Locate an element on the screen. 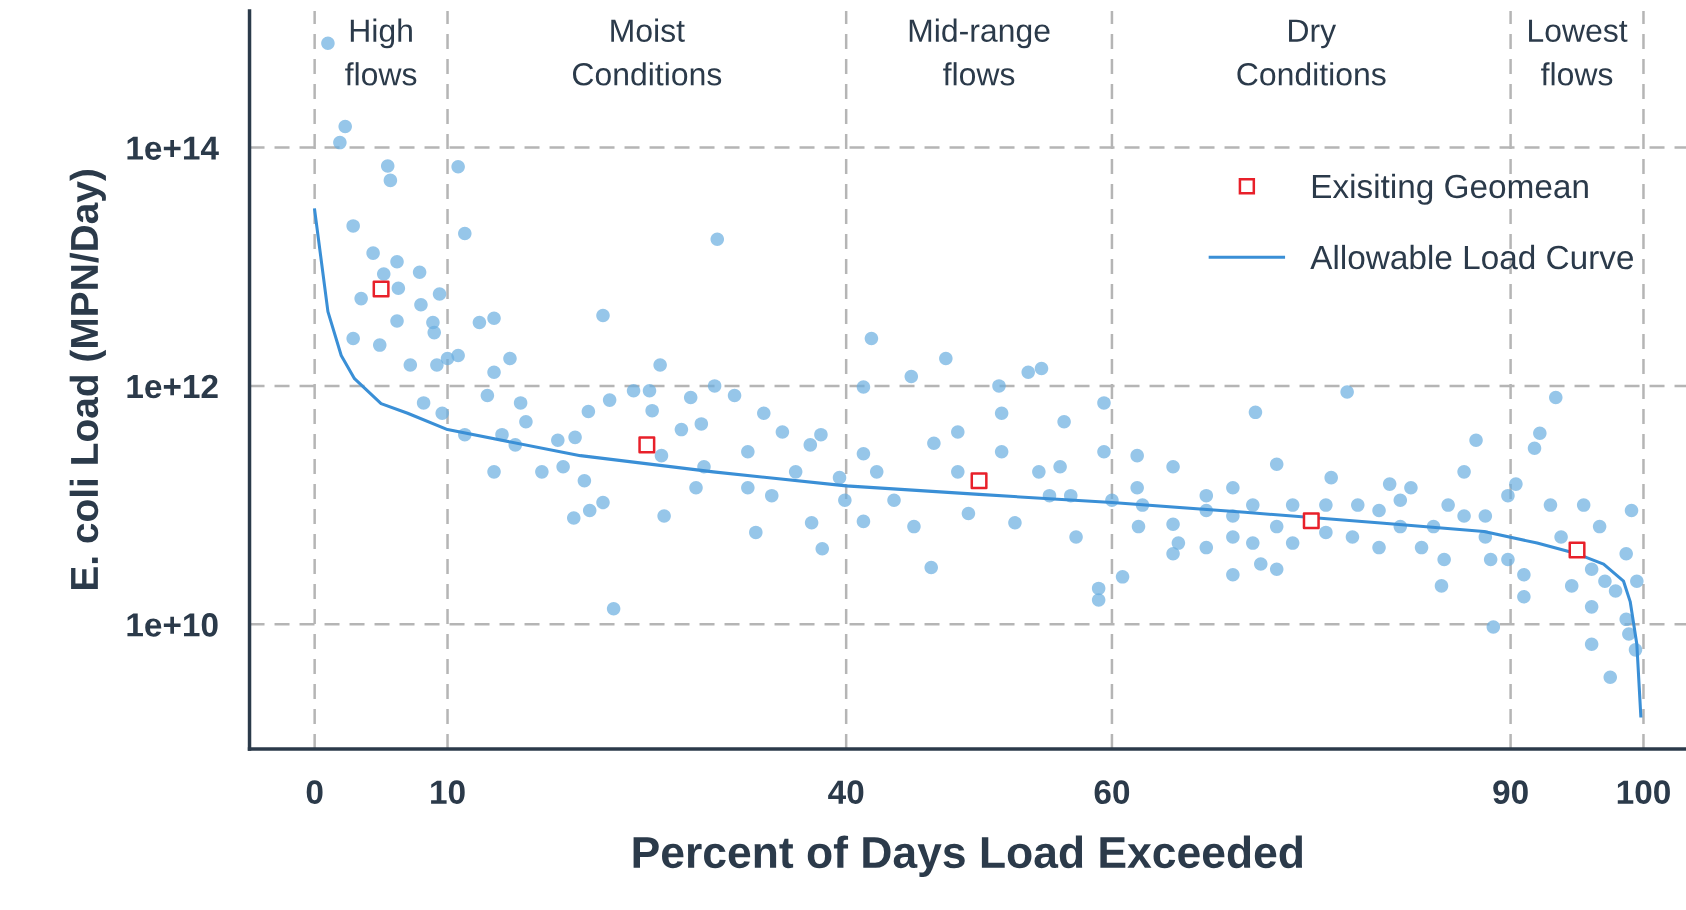  x-tick-label: 60 is located at coordinates (1112, 792).